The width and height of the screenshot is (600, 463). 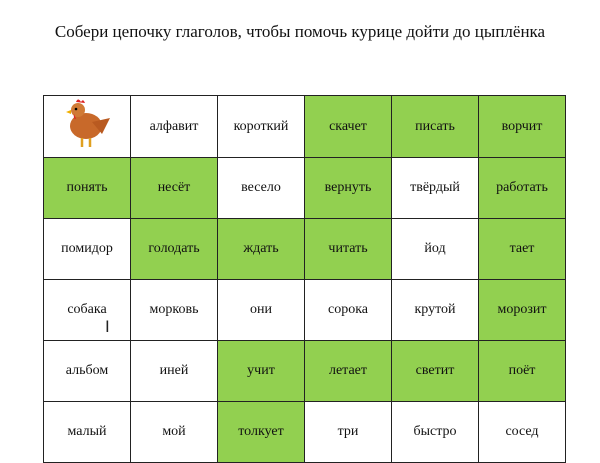 I want to click on word-cell: три, so click(x=348, y=432).